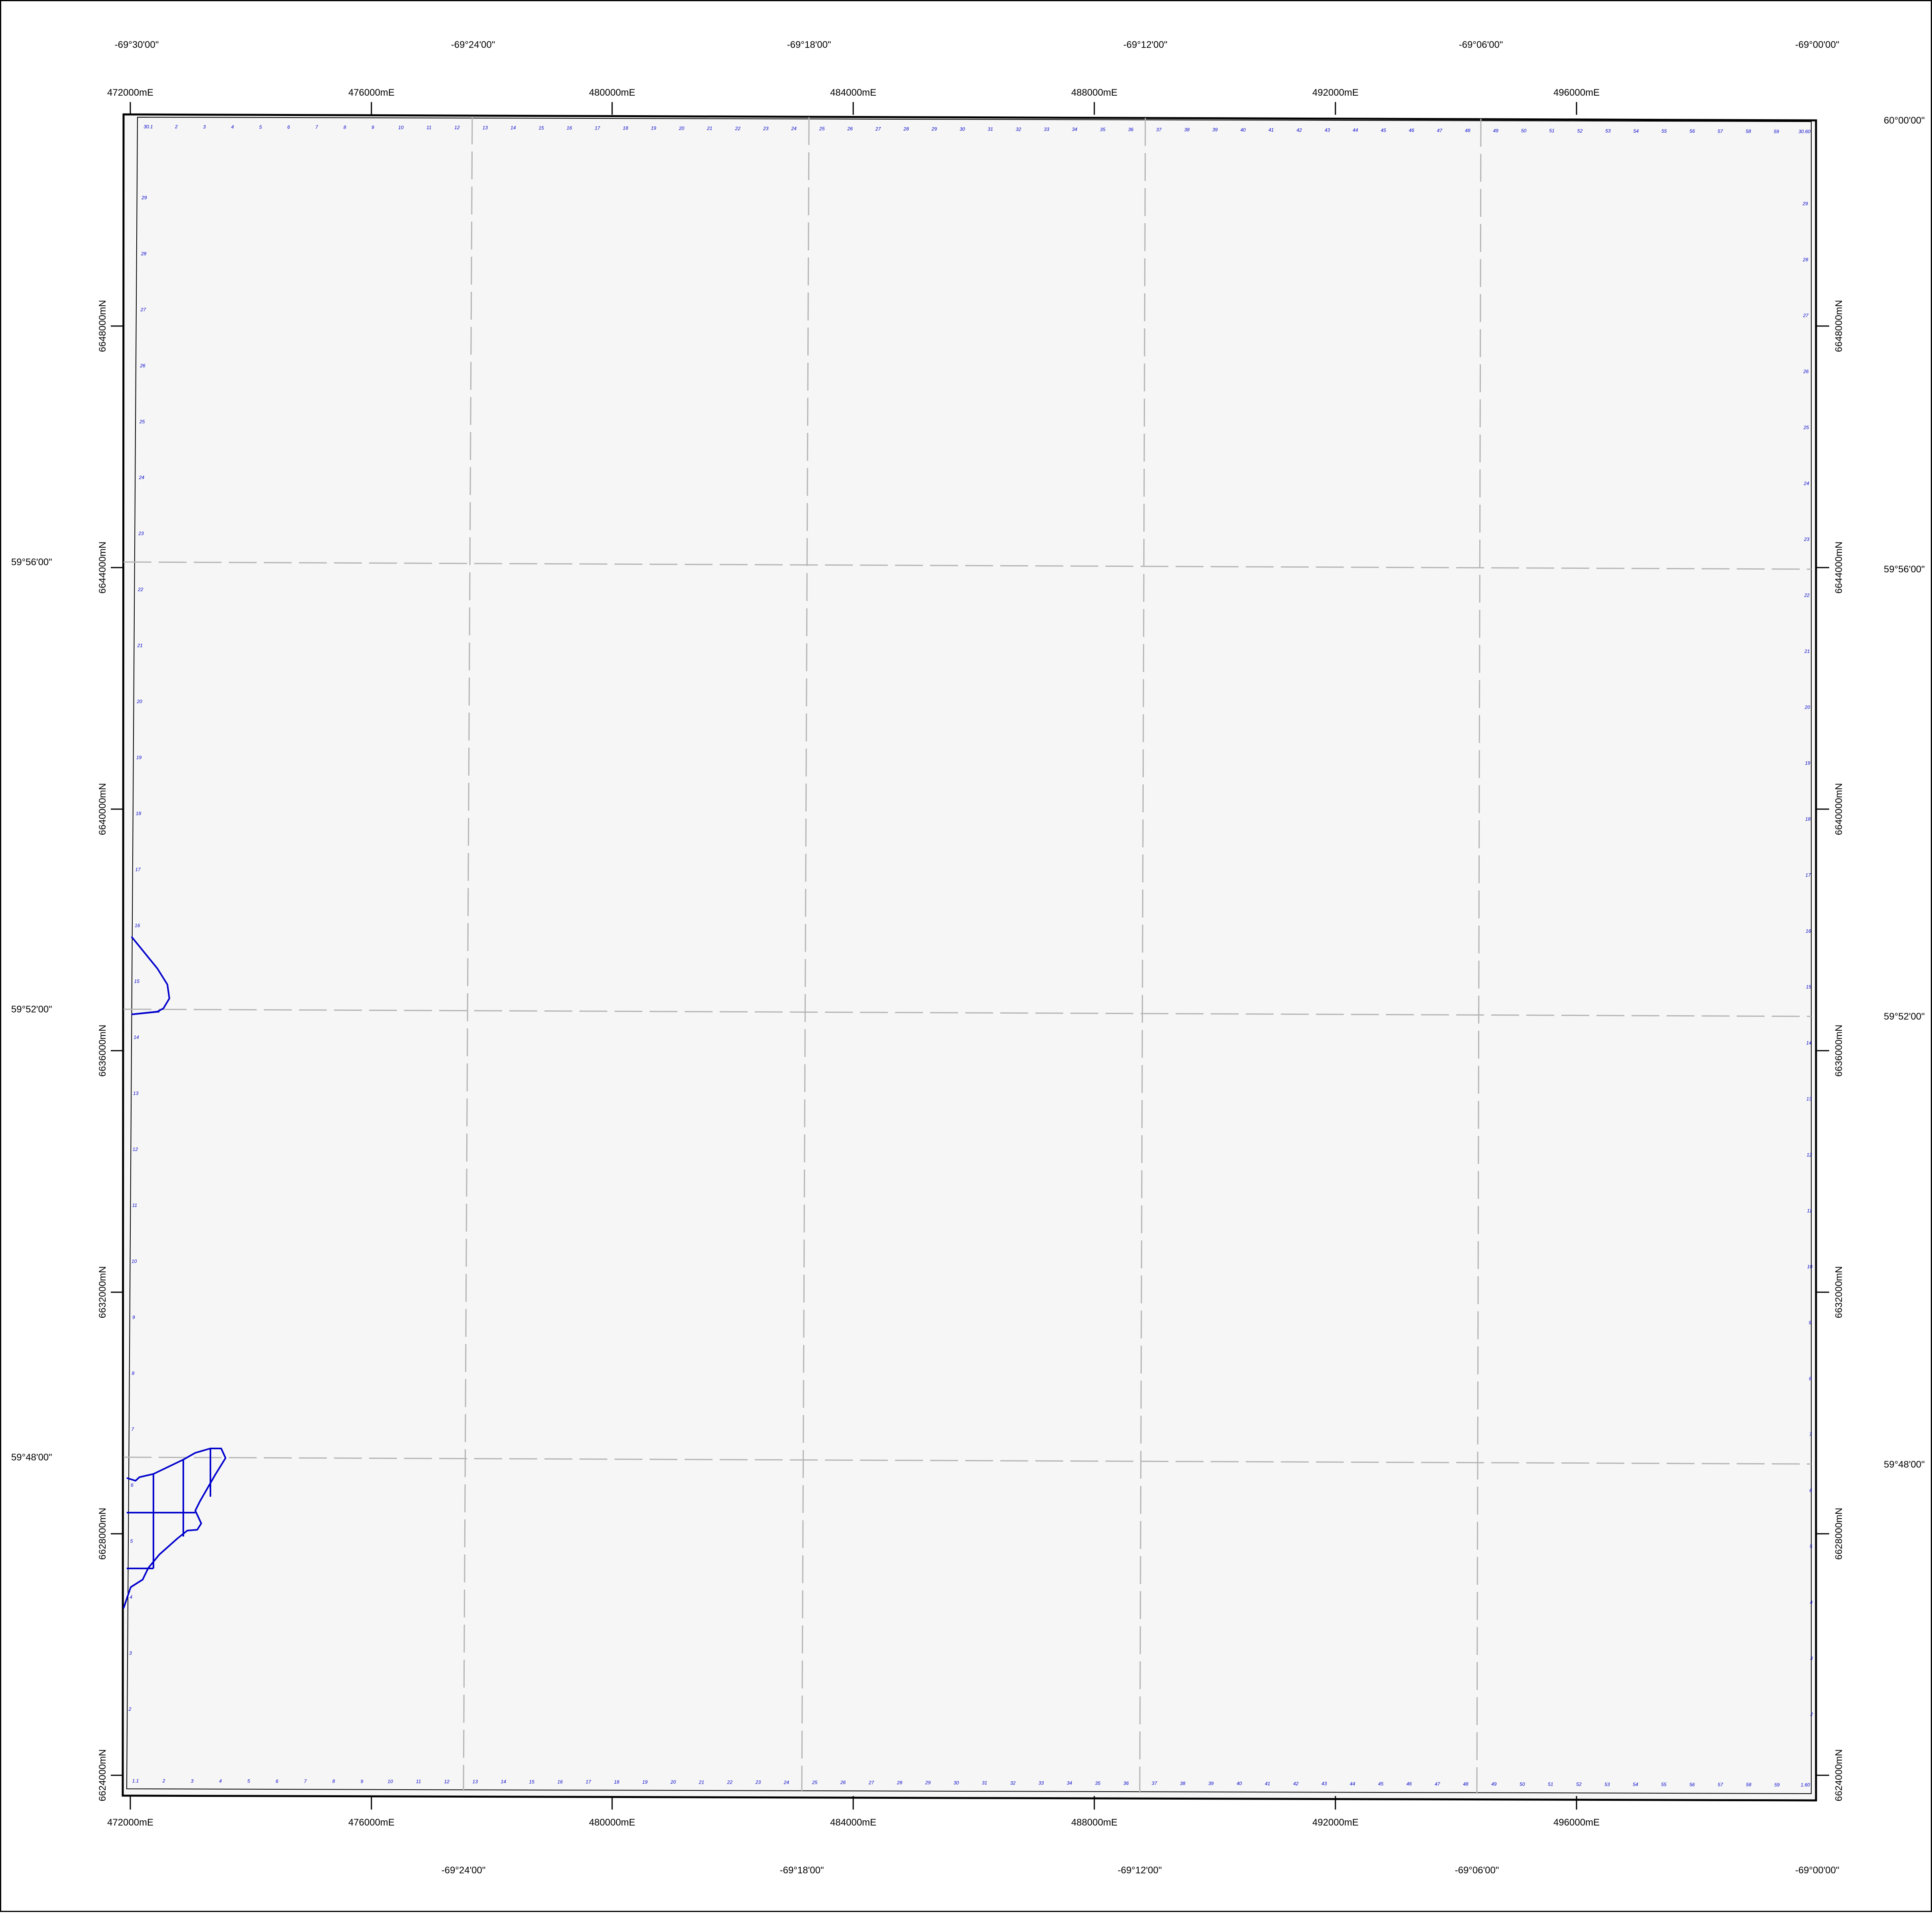 The image size is (1932, 1914). Describe the element at coordinates (934, 129) in the screenshot. I see `top-cell-number: 29` at that location.